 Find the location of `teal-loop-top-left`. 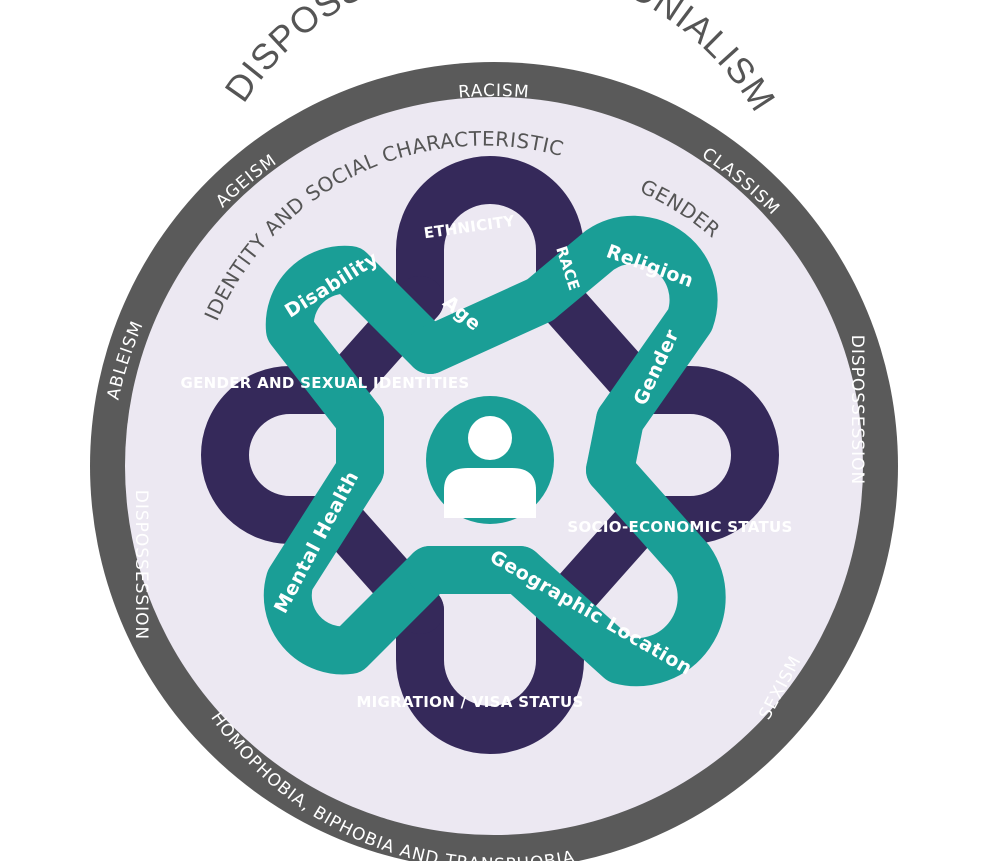

teal-loop-top-left is located at coordinates (359, 344).